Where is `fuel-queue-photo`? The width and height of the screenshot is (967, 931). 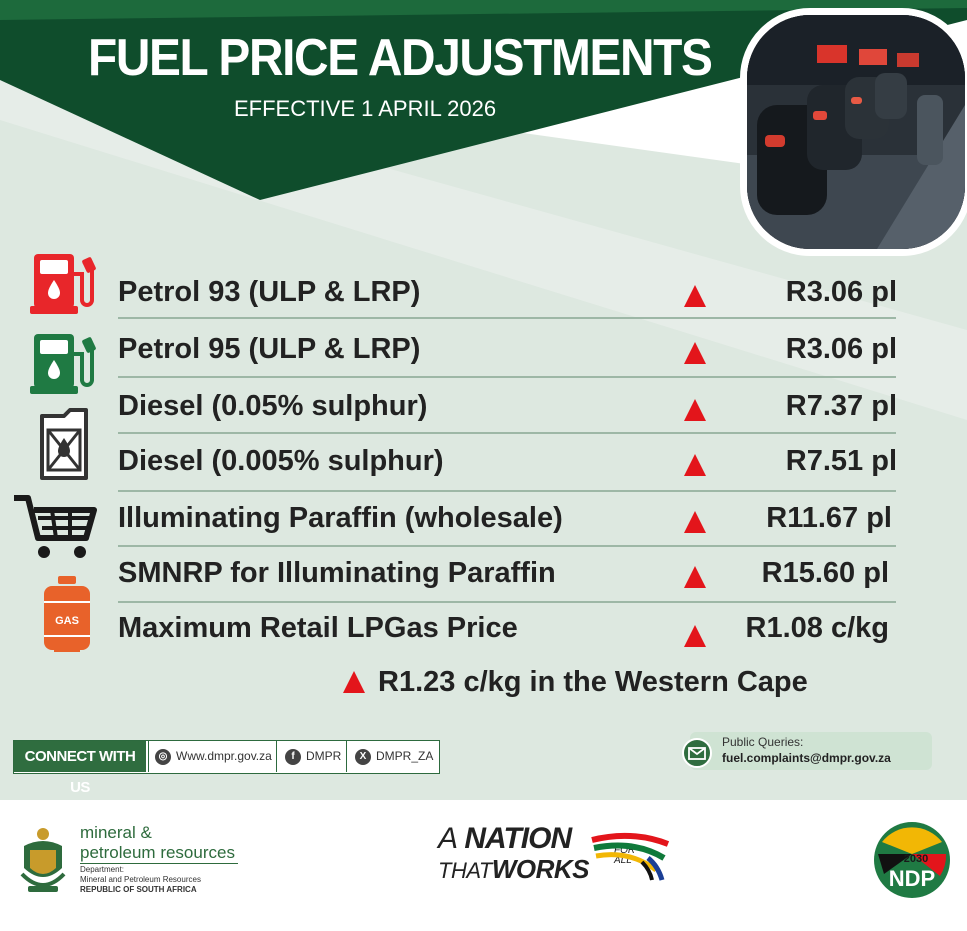 fuel-queue-photo is located at coordinates (853, 132).